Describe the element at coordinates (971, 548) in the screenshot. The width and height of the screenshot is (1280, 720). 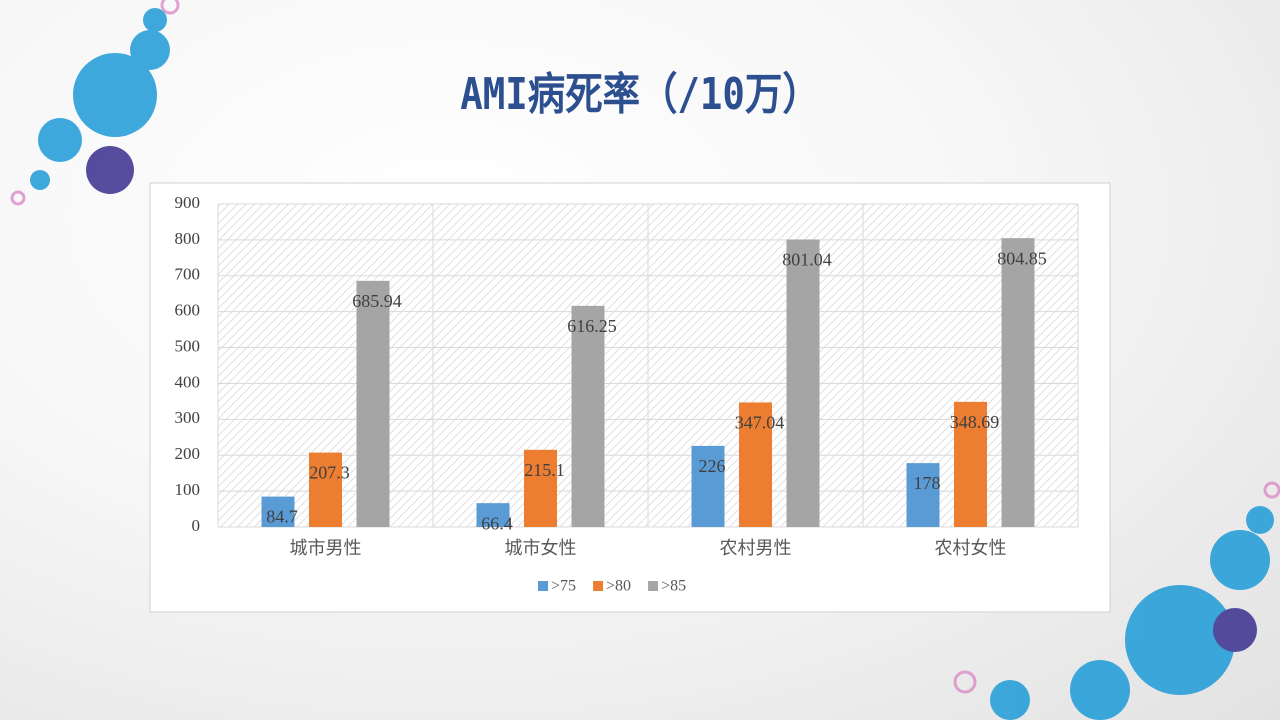
I see `x-tick-label: 农村女性` at that location.